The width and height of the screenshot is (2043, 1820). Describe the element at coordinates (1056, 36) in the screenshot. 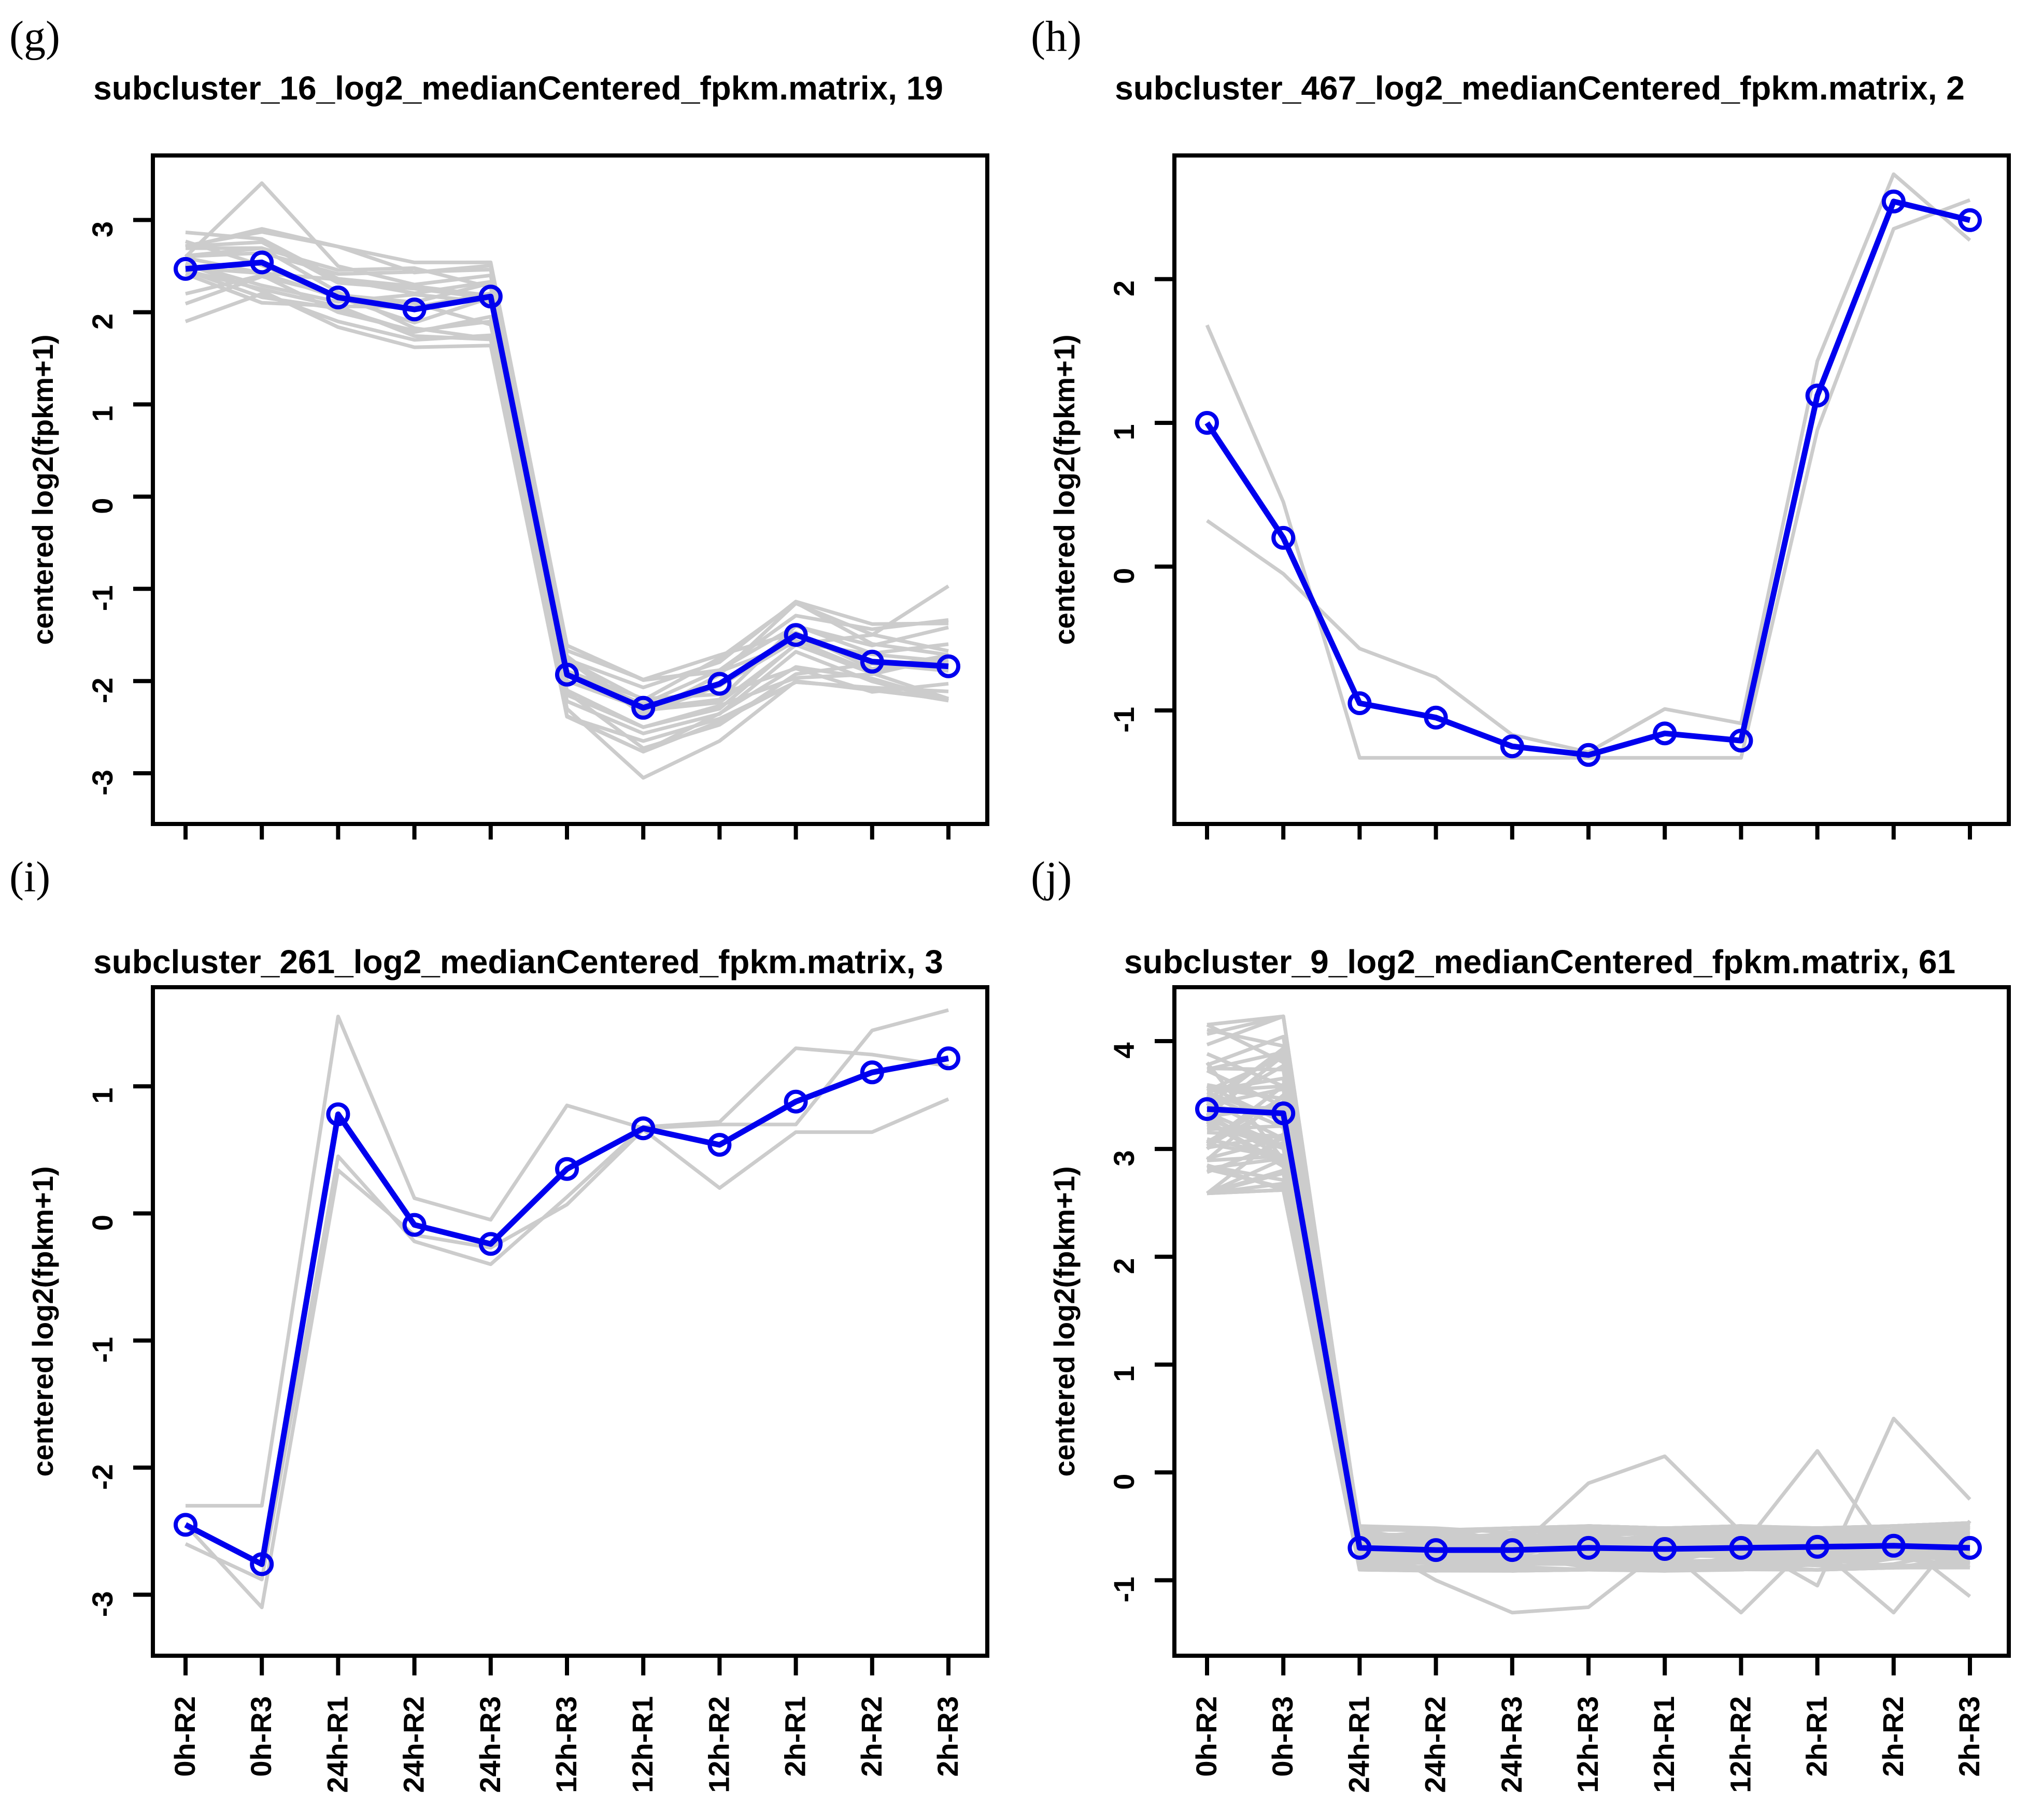

I see `panel-letter: (h)` at that location.